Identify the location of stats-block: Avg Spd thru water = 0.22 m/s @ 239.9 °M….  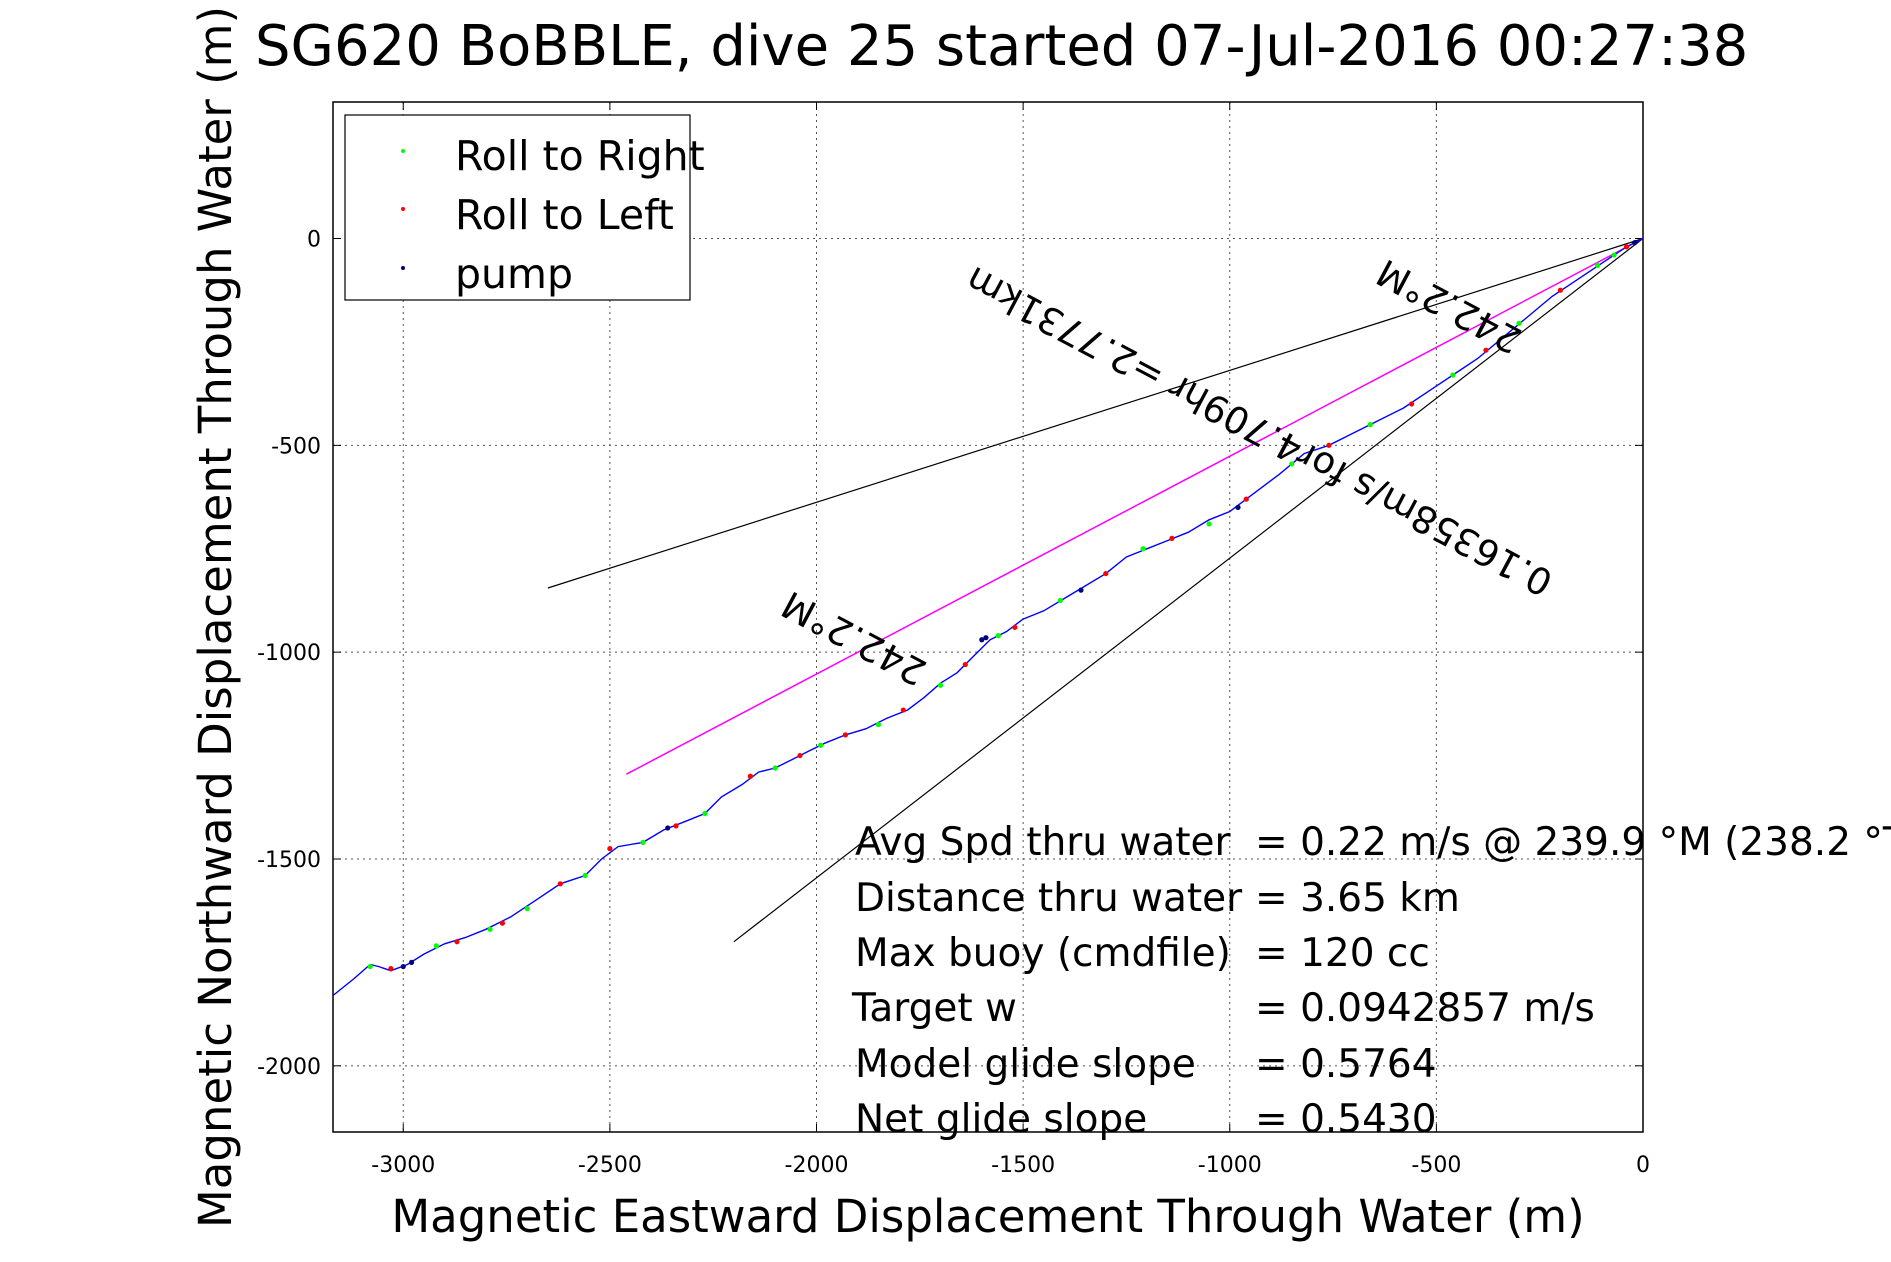
(1371, 981).